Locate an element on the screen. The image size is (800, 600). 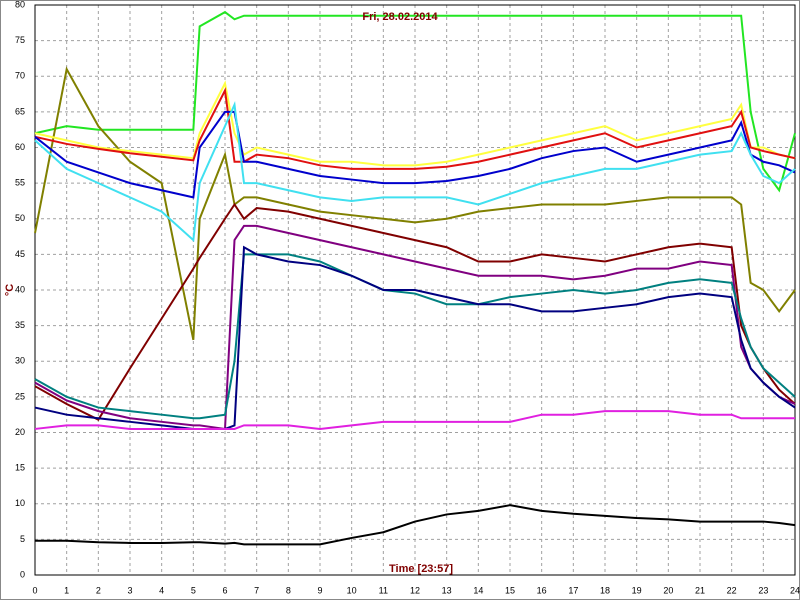
x-tick-label: 4 is located at coordinates (161, 590).